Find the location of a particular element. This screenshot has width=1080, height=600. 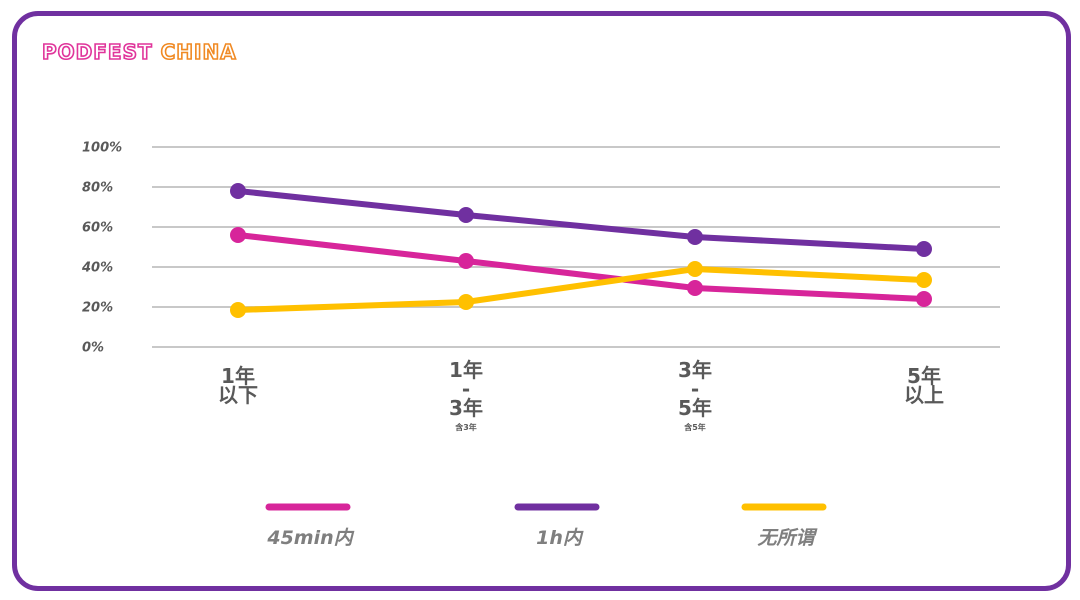

y-tick-labels: 0% 20% 40% 60% 80% 100% is located at coordinates (101, 248).